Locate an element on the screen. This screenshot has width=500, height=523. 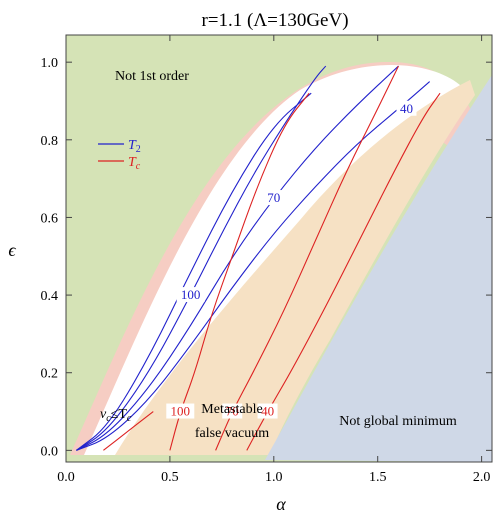
x-tick-label: 2.0 is located at coordinates (482, 477).